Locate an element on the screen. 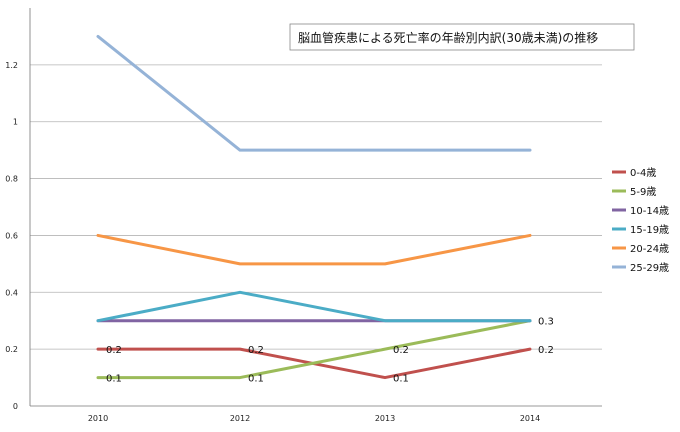  data-label: 0.3 is located at coordinates (546, 322).